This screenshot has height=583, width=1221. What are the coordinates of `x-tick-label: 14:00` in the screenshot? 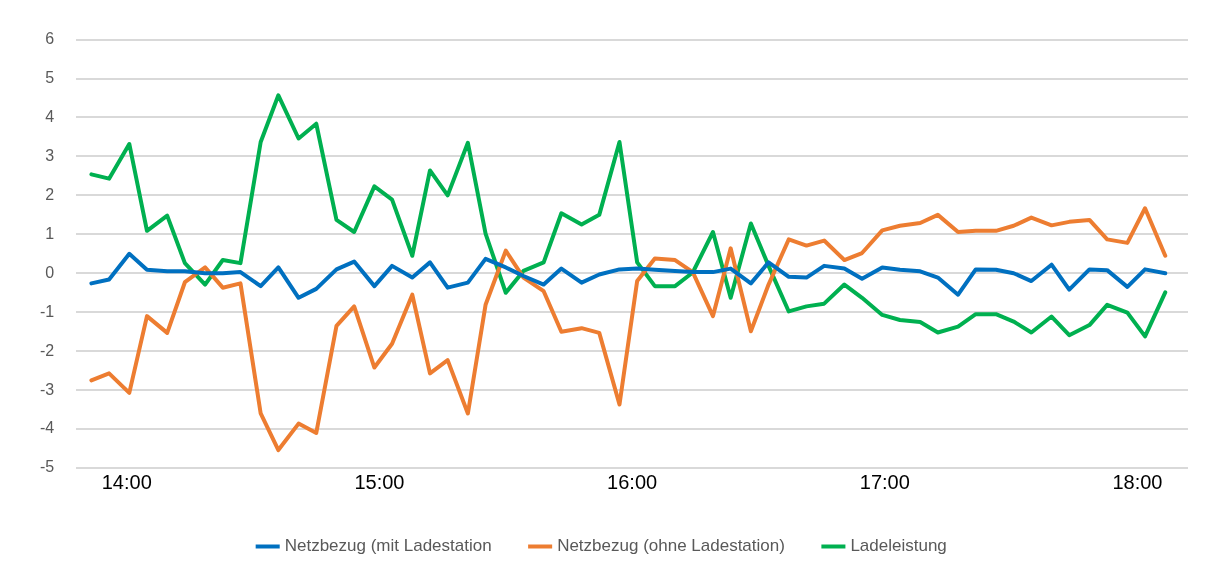 It's located at (126, 481).